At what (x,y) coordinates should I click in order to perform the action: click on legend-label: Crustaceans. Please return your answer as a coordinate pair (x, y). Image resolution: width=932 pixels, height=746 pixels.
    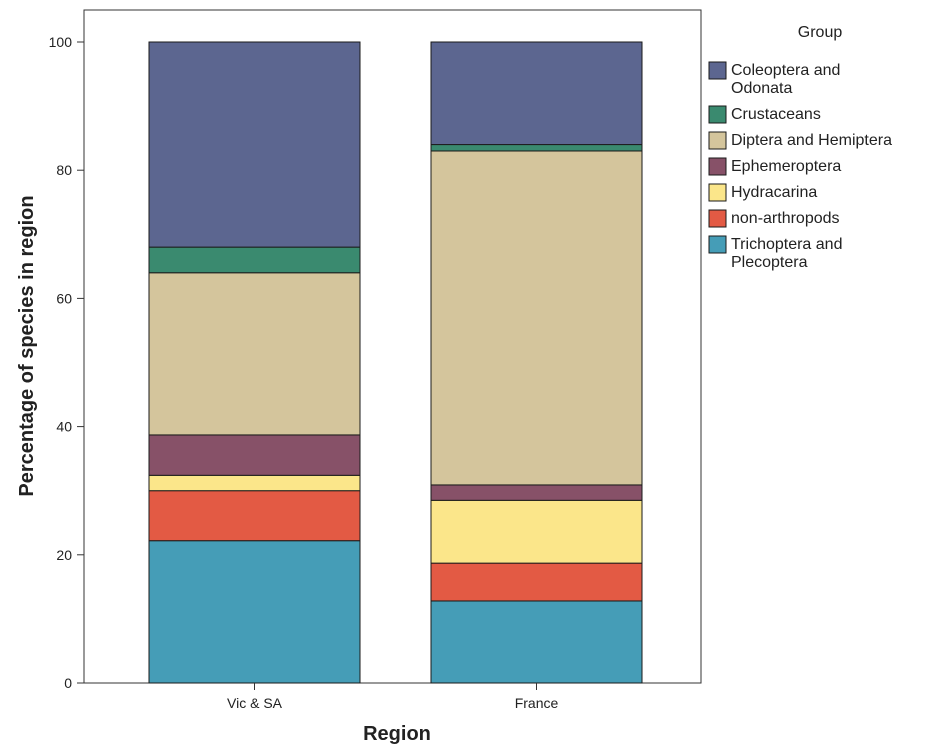
    Looking at the image, I should click on (776, 114).